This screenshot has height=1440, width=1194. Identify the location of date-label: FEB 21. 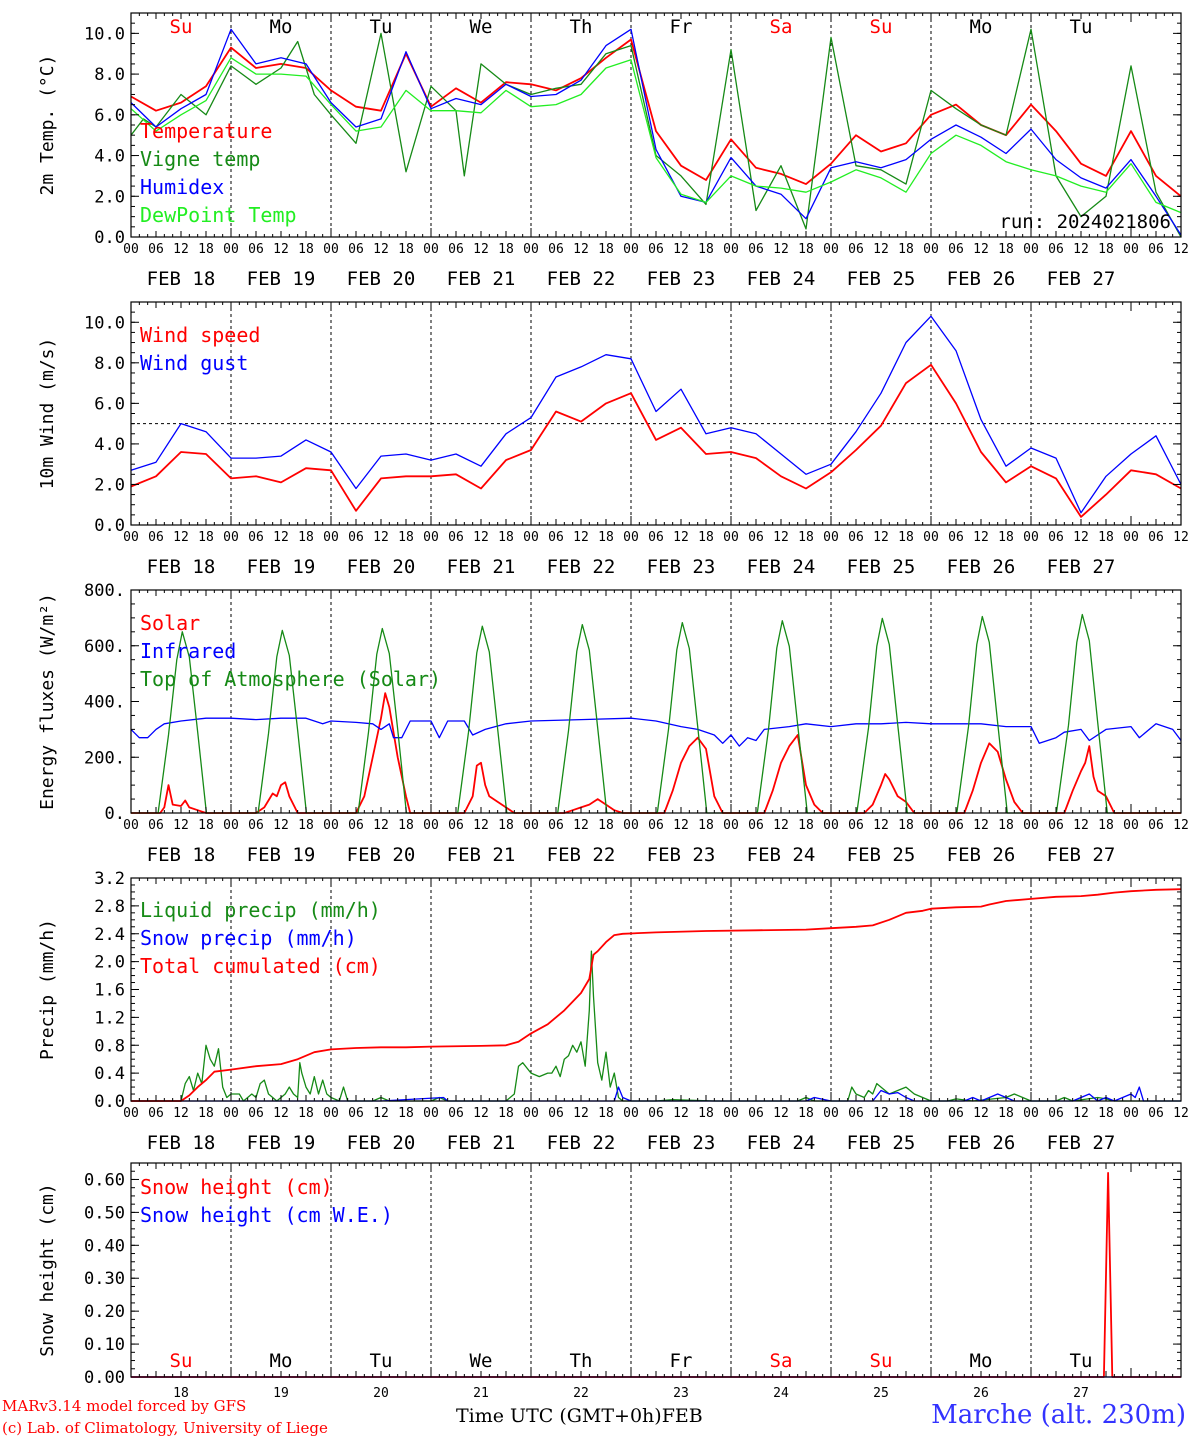
(481, 567).